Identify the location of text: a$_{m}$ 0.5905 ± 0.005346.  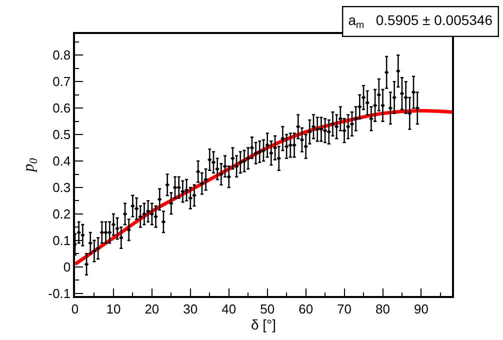
(420, 22).